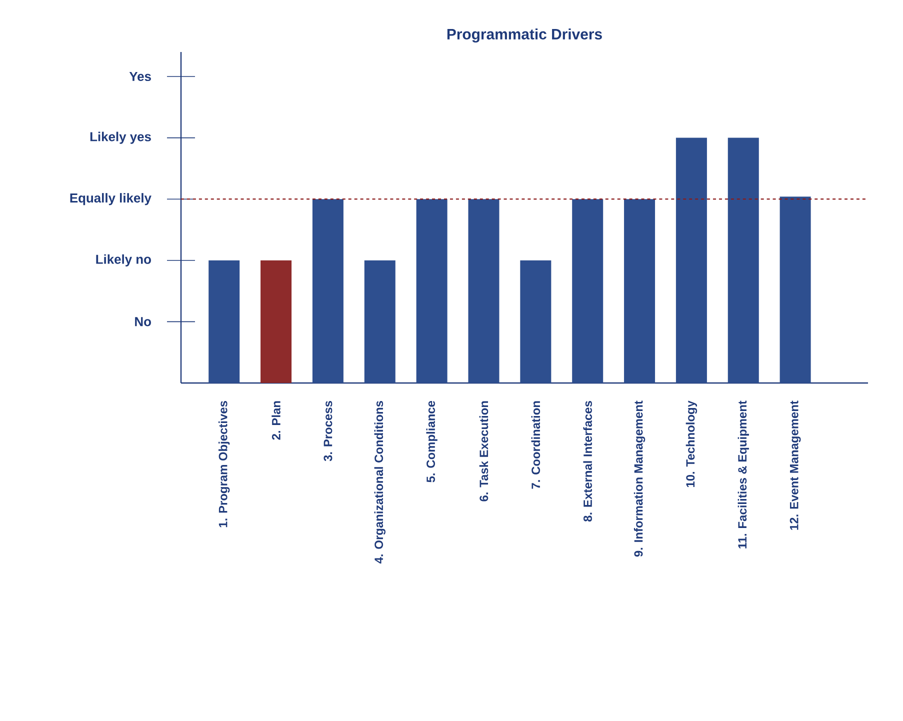 The height and width of the screenshot is (721, 903). Describe the element at coordinates (743, 474) in the screenshot. I see `x-tick-label: 11. Facilities & Equipment` at that location.